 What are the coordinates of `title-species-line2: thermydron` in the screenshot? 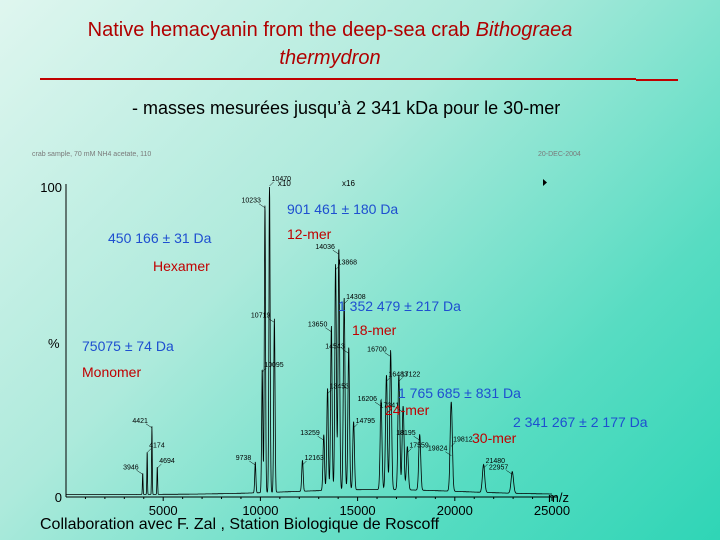 It's located at (330, 58).